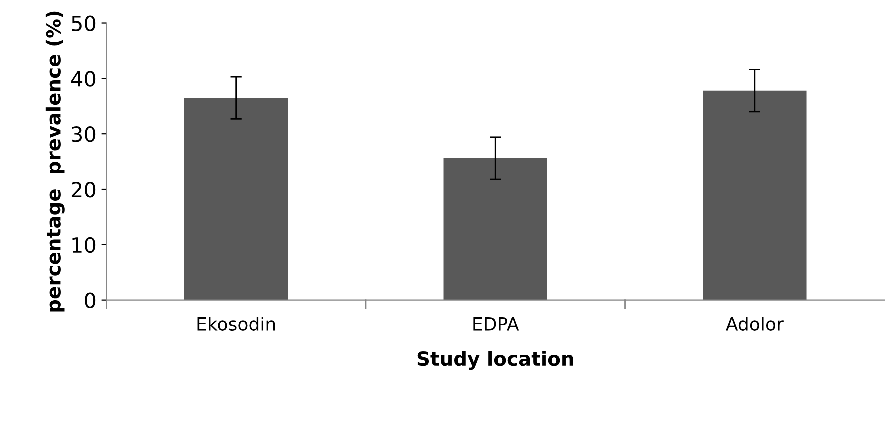  Describe the element at coordinates (84, 245) in the screenshot. I see `y-tick-label: 10` at that location.